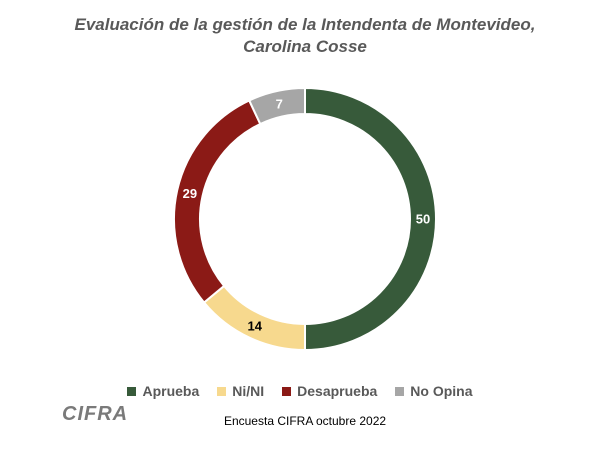 The image size is (600, 450). What do you see at coordinates (132, 391) in the screenshot?
I see `legend-swatch-aprueba` at bounding box center [132, 391].